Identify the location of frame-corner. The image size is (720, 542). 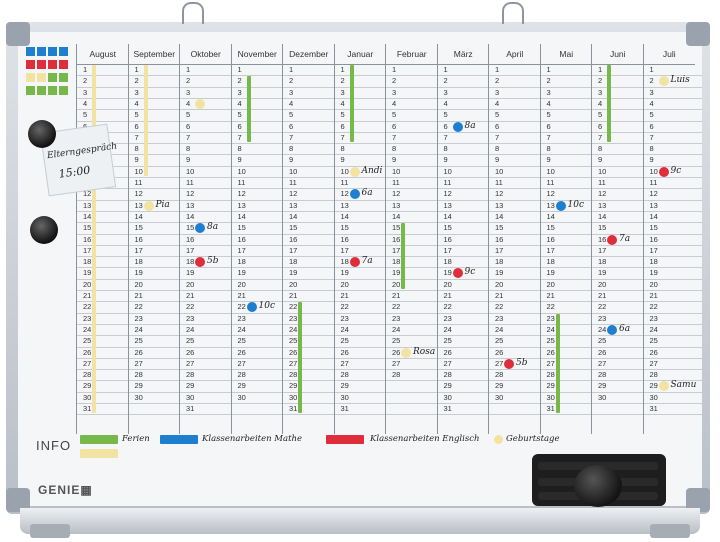
(18, 34).